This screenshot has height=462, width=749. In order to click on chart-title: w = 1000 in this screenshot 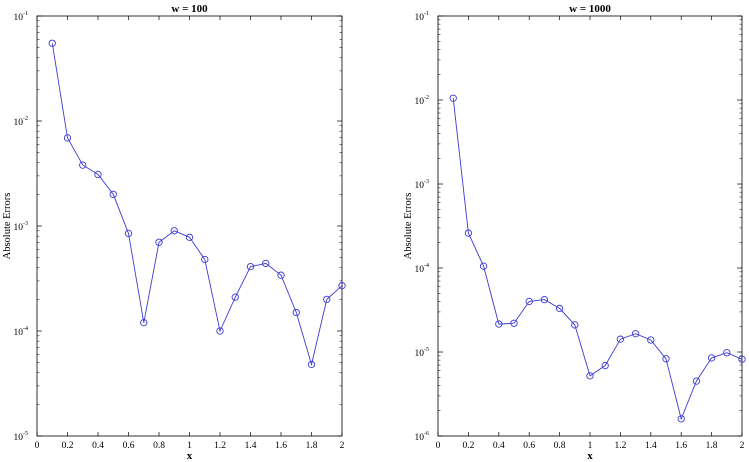, I will do `click(590, 9)`.